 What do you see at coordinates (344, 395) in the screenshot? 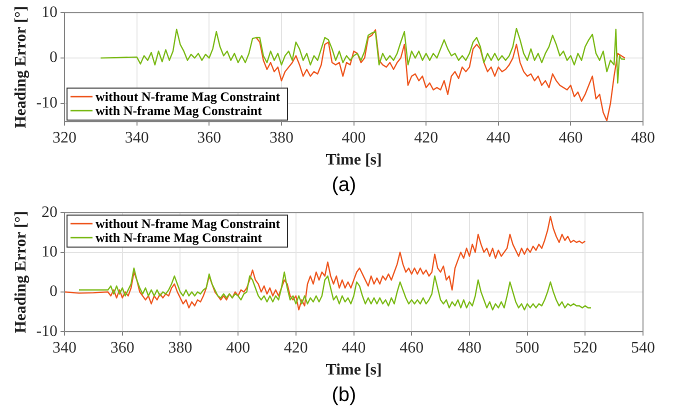
I see `text: (b)` at bounding box center [344, 395].